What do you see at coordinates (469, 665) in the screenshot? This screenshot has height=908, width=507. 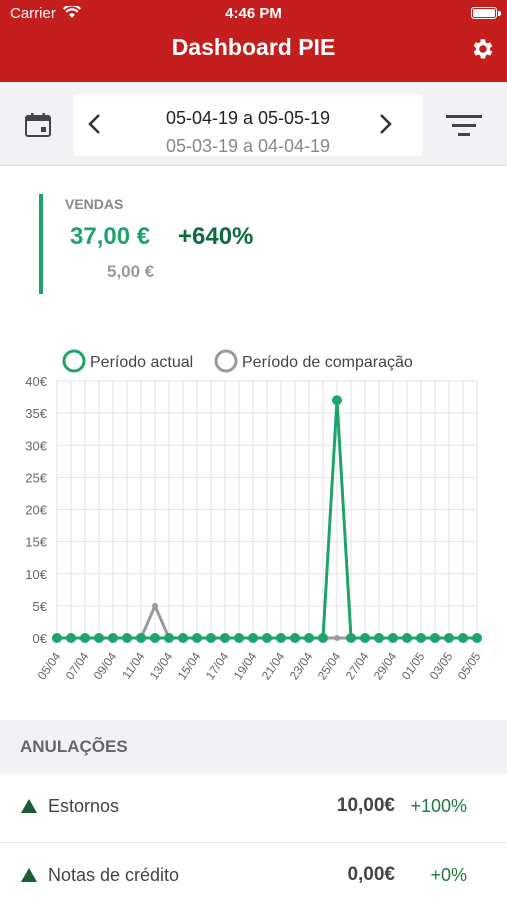 I see `x-tick-label: 05/05` at bounding box center [469, 665].